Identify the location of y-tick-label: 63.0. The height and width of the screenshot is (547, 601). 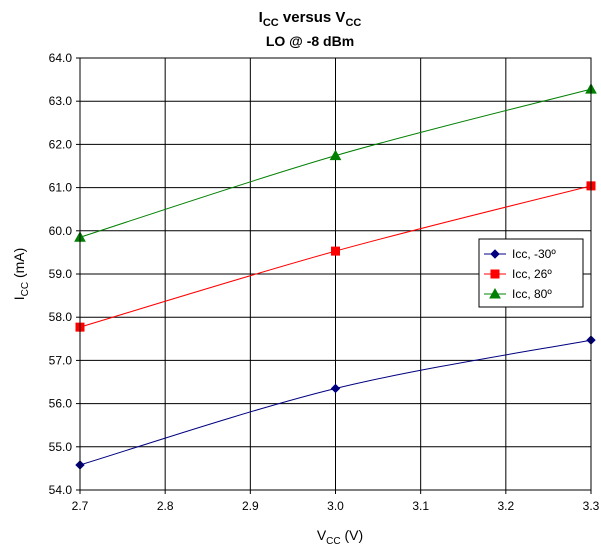
(61, 101).